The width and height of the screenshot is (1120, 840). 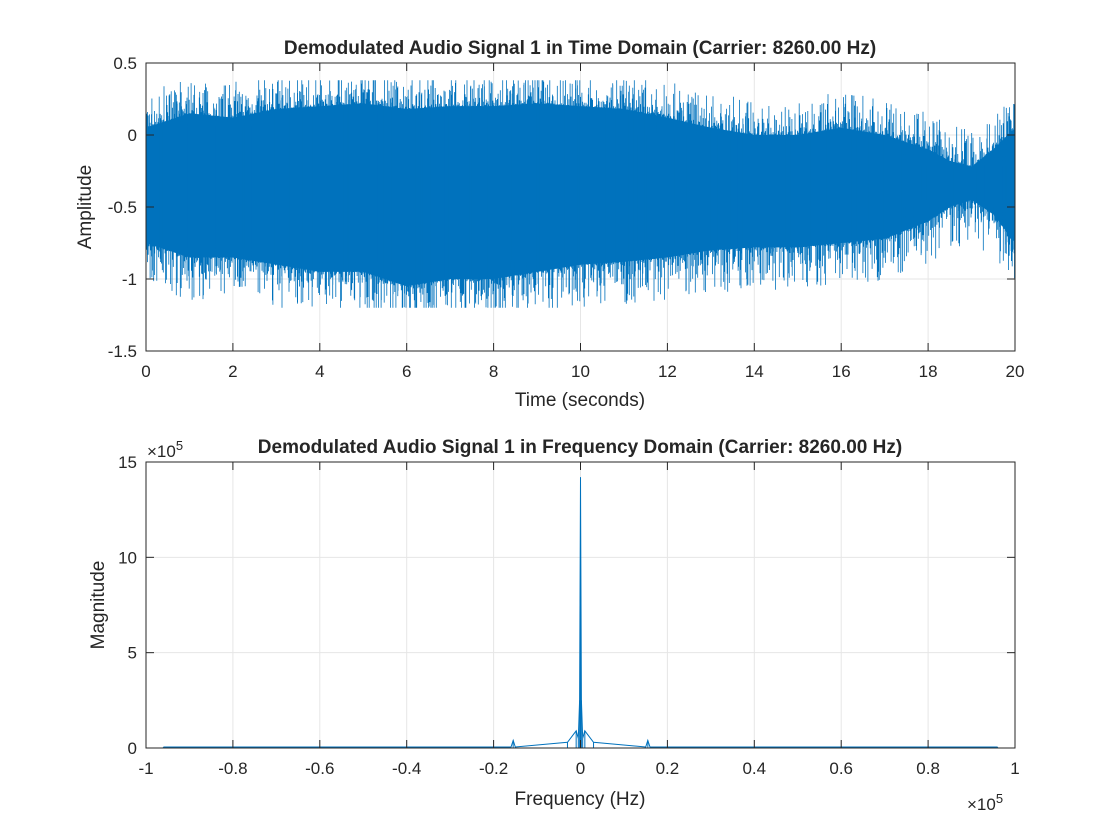 I want to click on x-tick-label: -0.8, so click(x=232, y=768).